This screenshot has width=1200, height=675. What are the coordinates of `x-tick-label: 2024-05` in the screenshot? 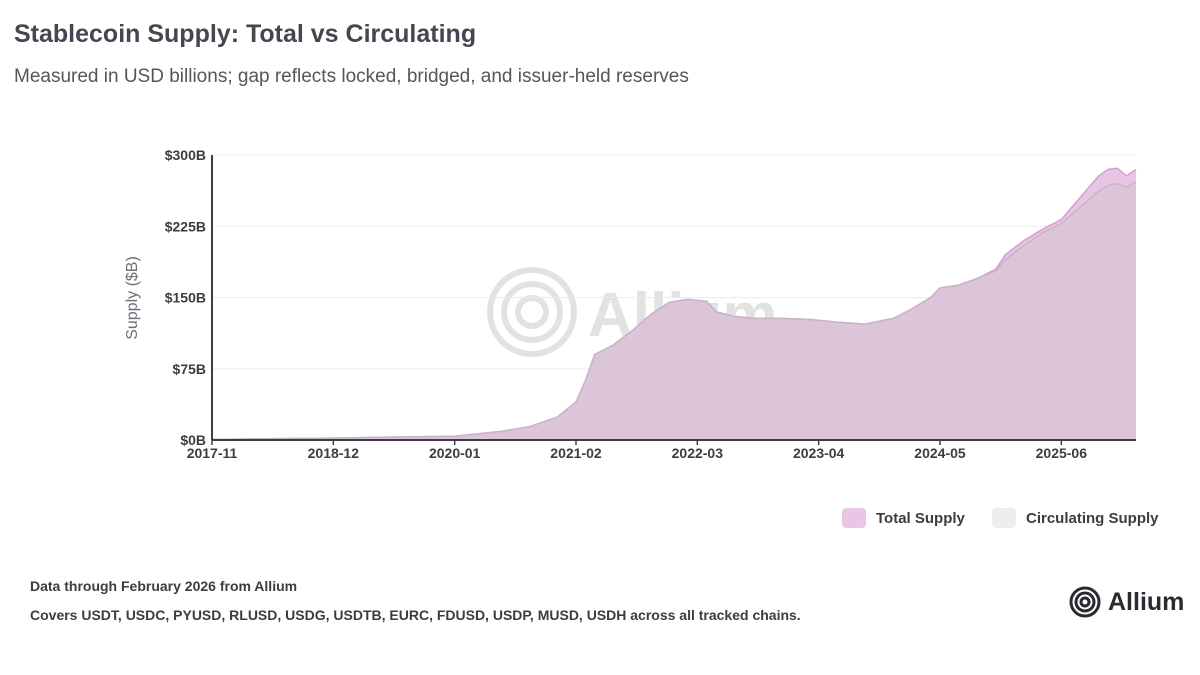 It's located at (940, 453).